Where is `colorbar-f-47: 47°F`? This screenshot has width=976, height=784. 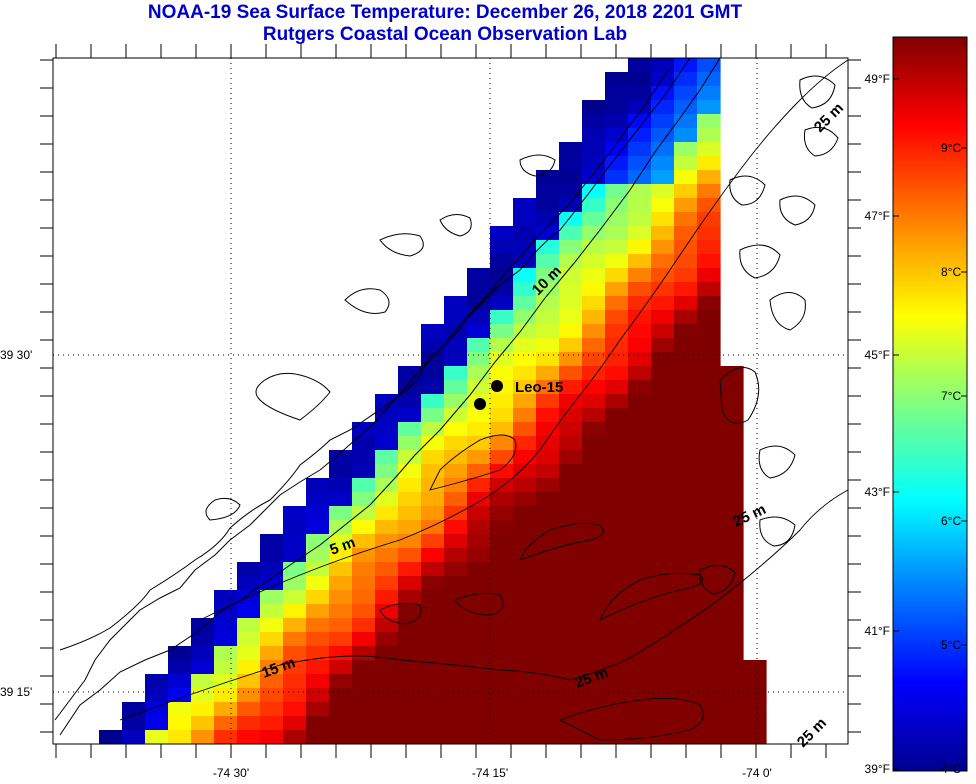 colorbar-f-47: 47°F is located at coordinates (877, 216).